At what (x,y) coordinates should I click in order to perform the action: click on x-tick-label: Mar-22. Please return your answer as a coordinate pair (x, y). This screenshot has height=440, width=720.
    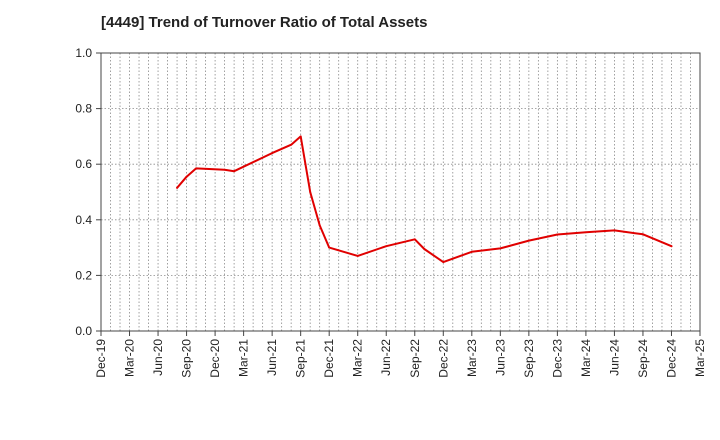
    Looking at the image, I should click on (358, 358).